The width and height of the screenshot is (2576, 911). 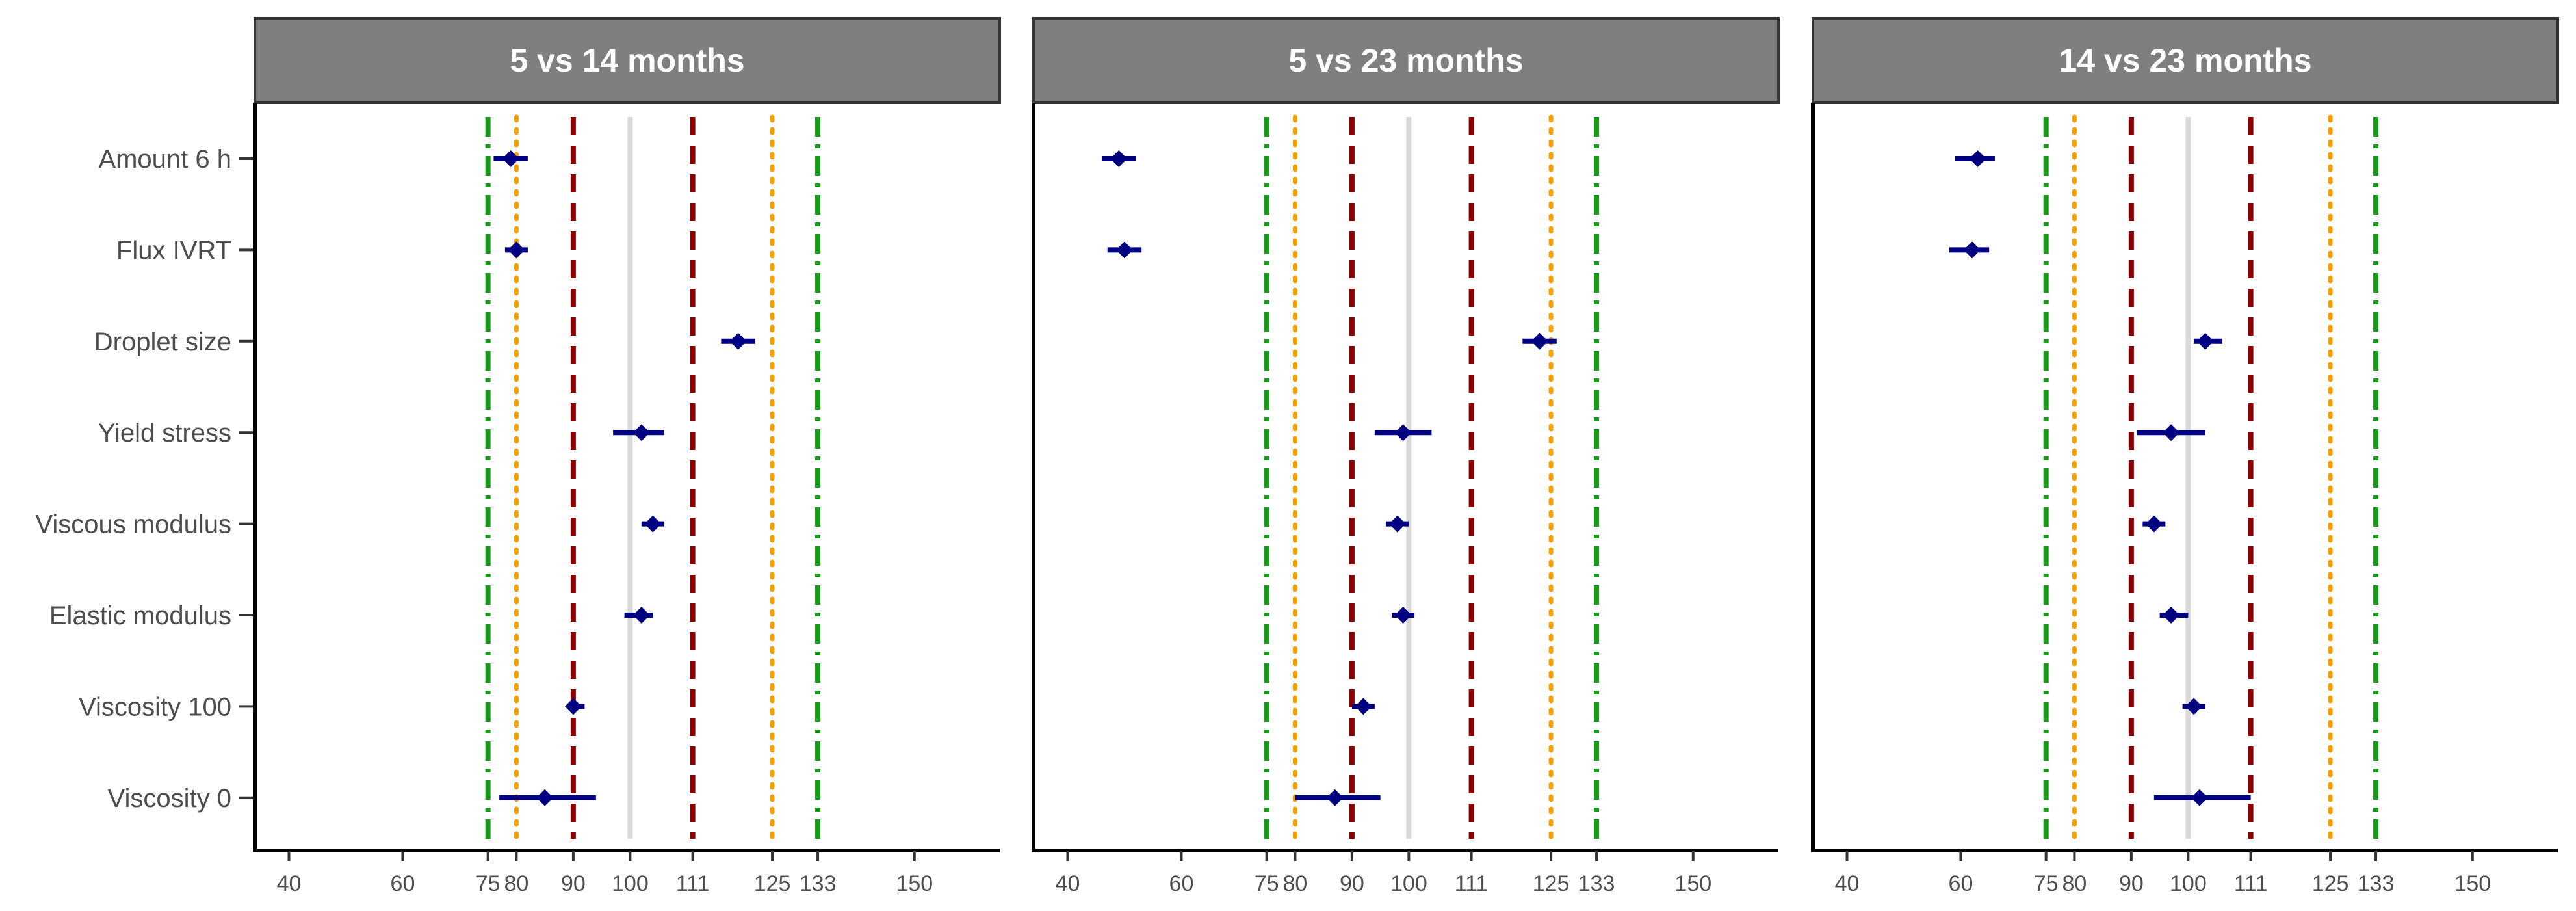 I want to click on category-label: Flux IVRT, so click(x=174, y=250).